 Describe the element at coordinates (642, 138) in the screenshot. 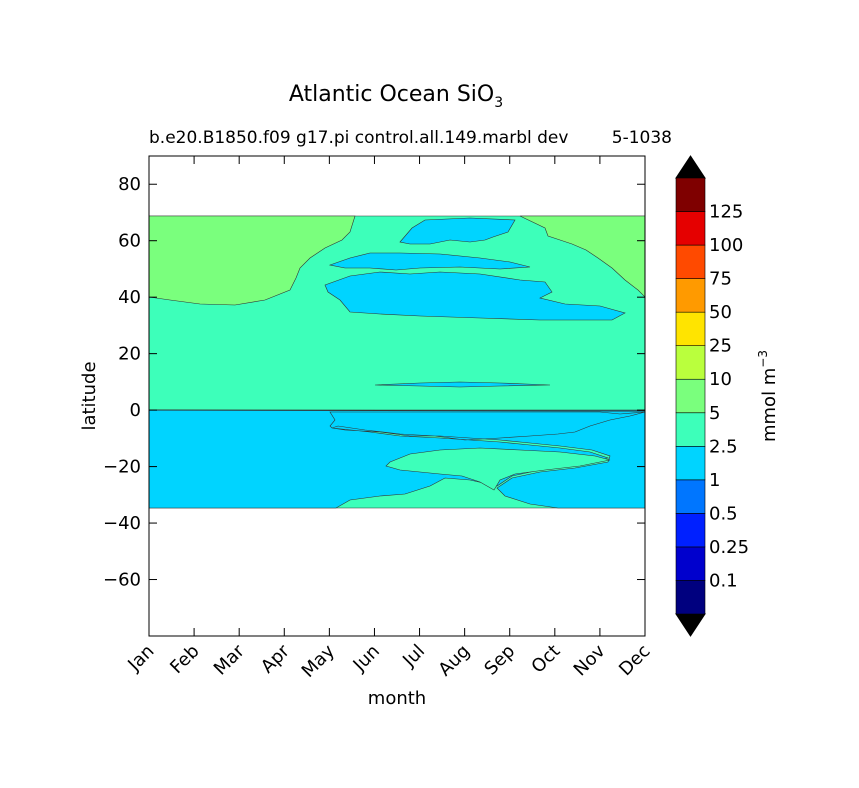

I see `chart-subtitle-right: 5-1038` at that location.